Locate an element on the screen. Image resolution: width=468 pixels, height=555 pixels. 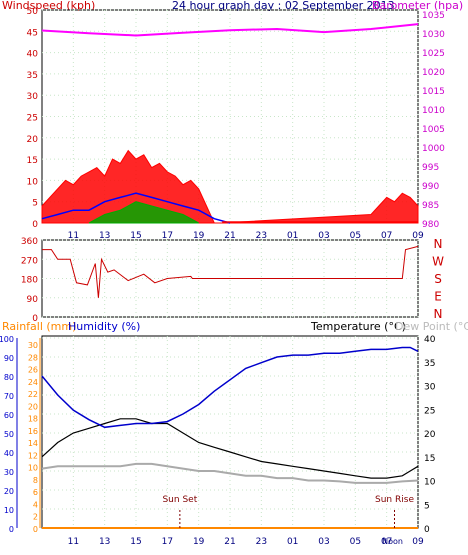
rainfall-tick-label: 2 is located at coordinates (35, 517).